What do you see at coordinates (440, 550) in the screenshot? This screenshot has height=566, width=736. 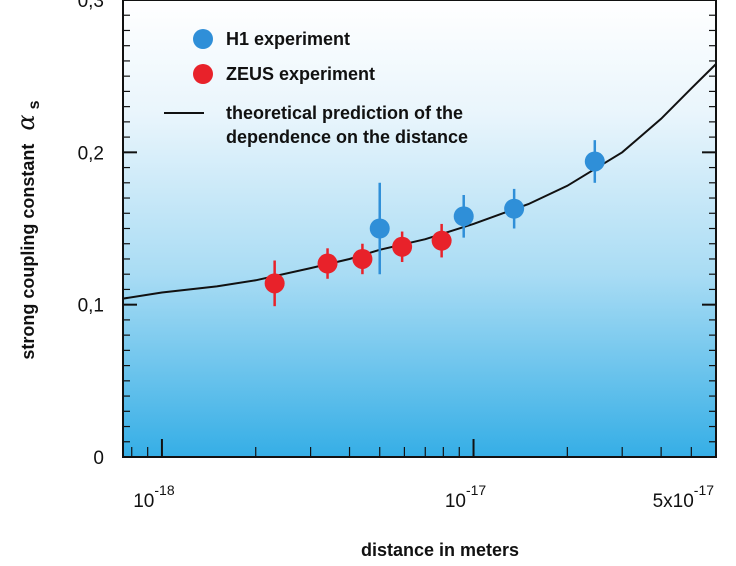 I see `x-axis-title: distance in meters` at bounding box center [440, 550].